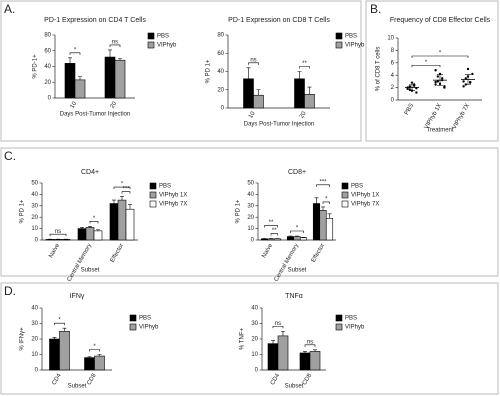 The width and height of the screenshot is (500, 396). I want to click on legend-label: VIPhyb 7X, so click(173, 205).